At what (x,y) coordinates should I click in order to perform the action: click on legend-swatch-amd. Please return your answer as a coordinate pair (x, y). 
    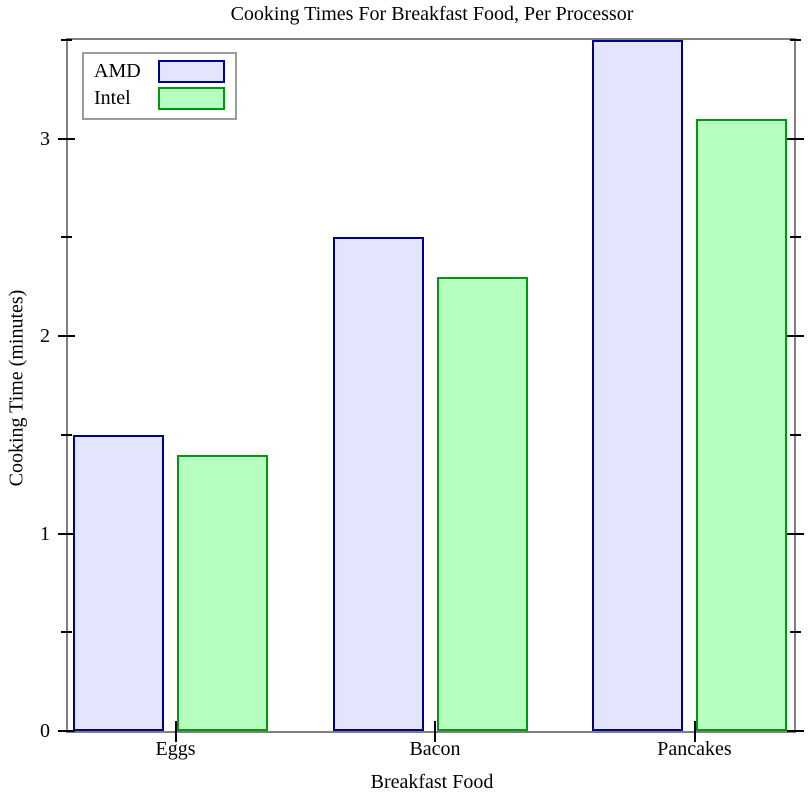
    Looking at the image, I should click on (191, 71).